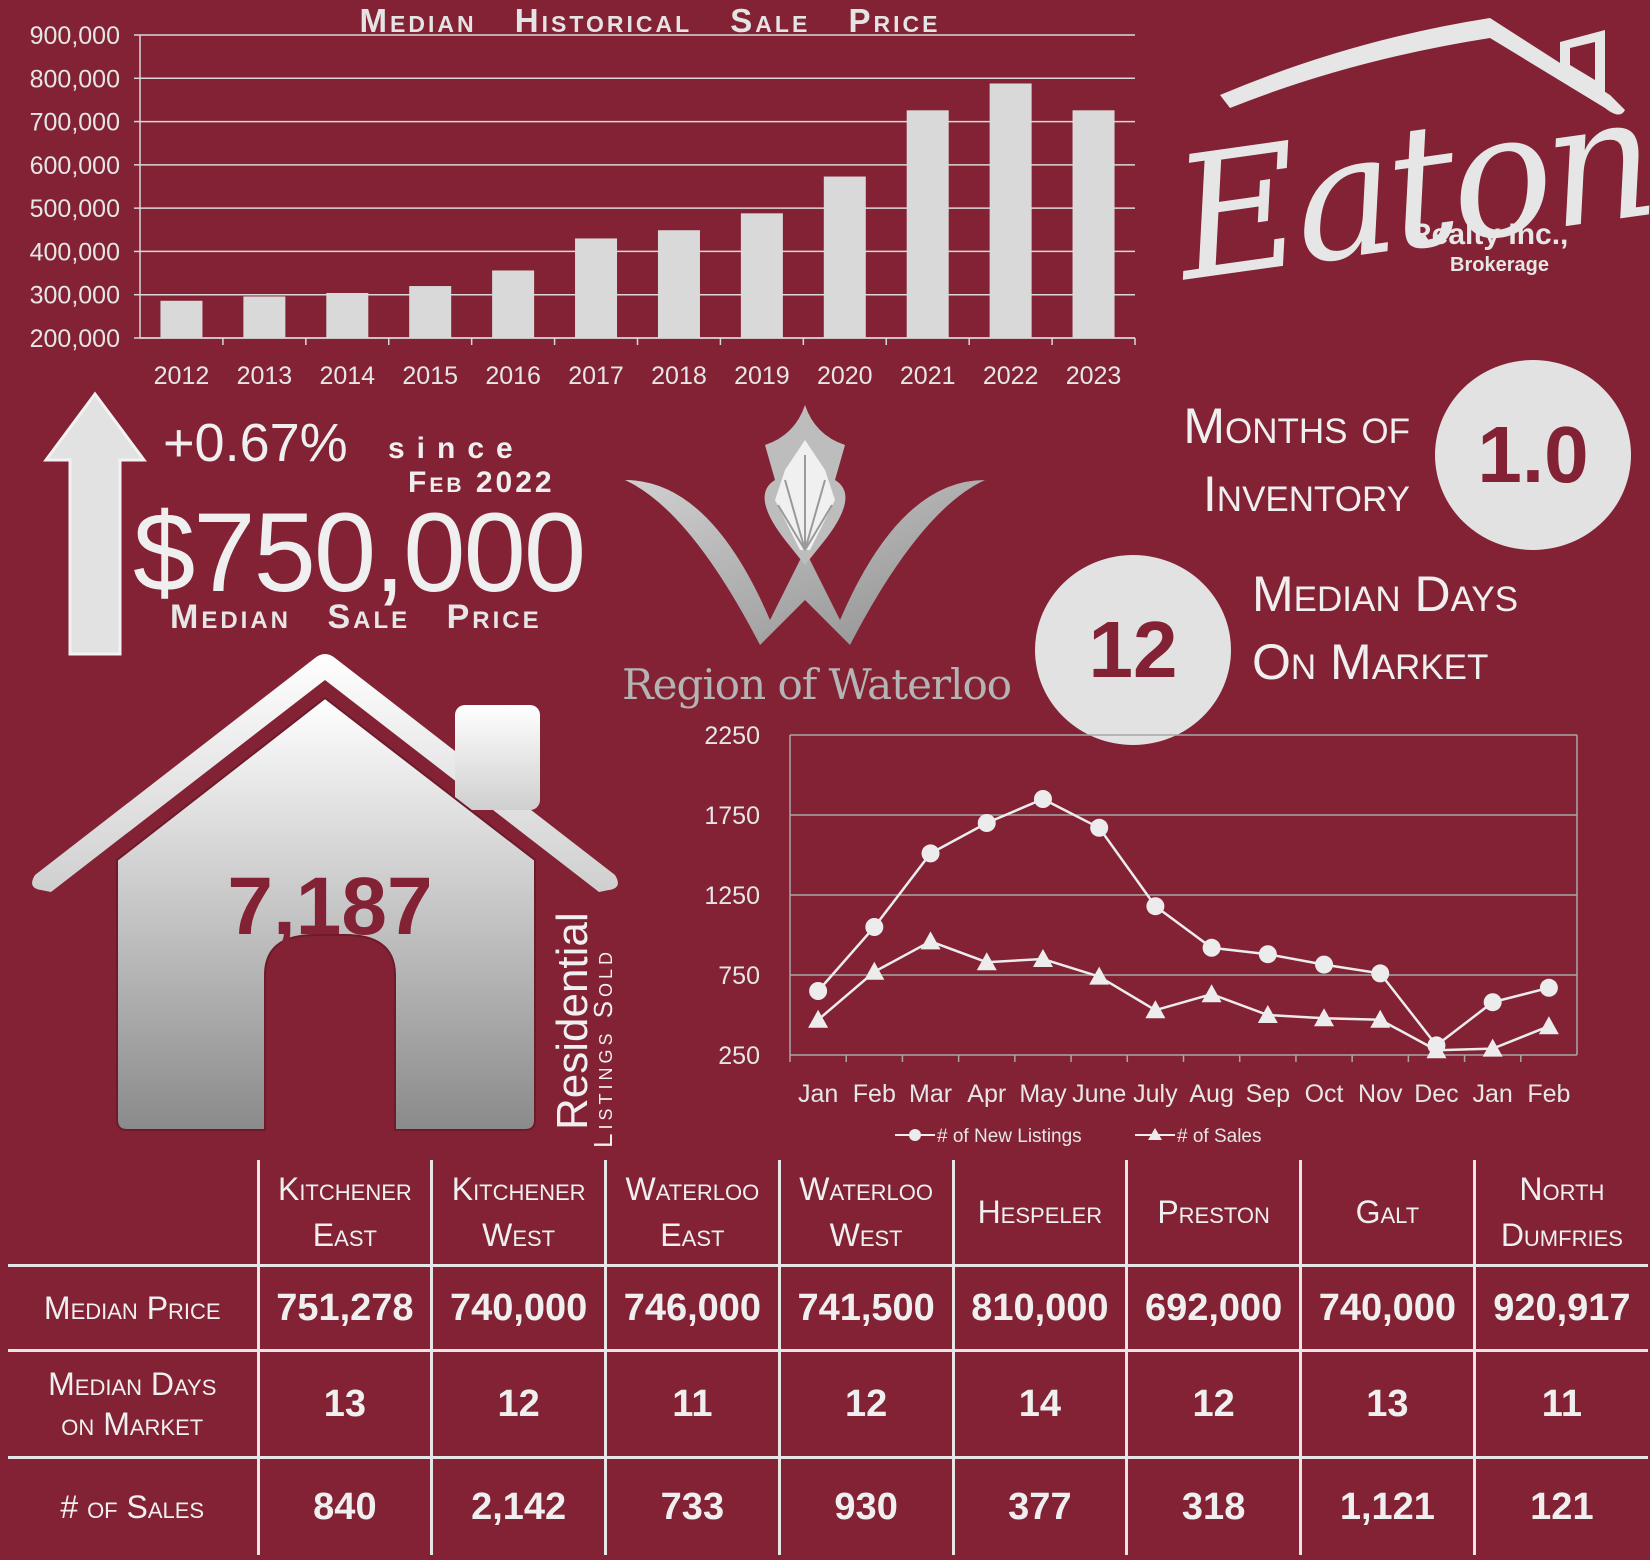 The image size is (1650, 1560). Describe the element at coordinates (344, 1307) in the screenshot. I see `table-cell: 751,278` at that location.